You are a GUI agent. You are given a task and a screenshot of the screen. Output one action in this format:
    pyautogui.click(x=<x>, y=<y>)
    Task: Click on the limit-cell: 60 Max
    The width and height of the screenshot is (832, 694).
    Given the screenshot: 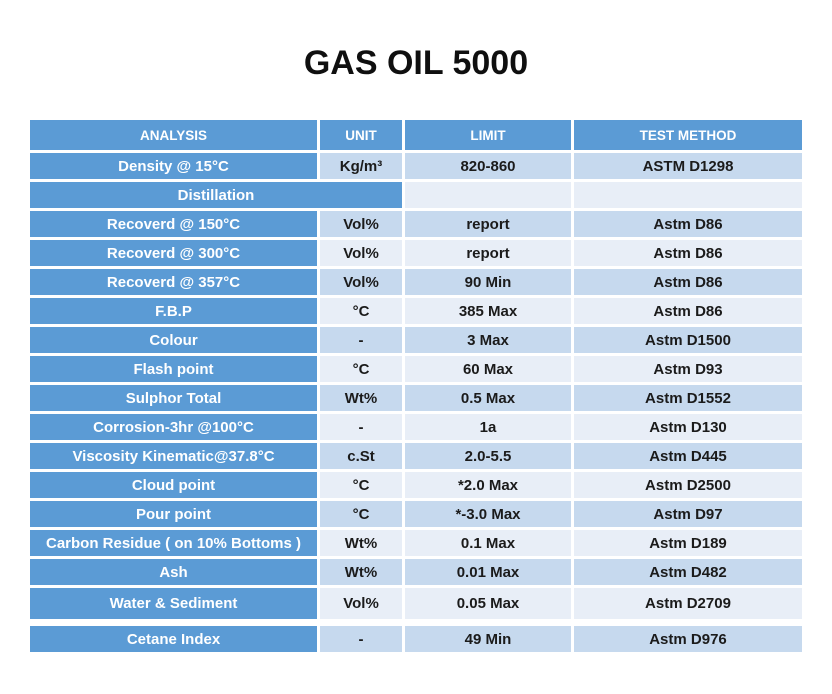 What is the action you would take?
    pyautogui.click(x=488, y=369)
    